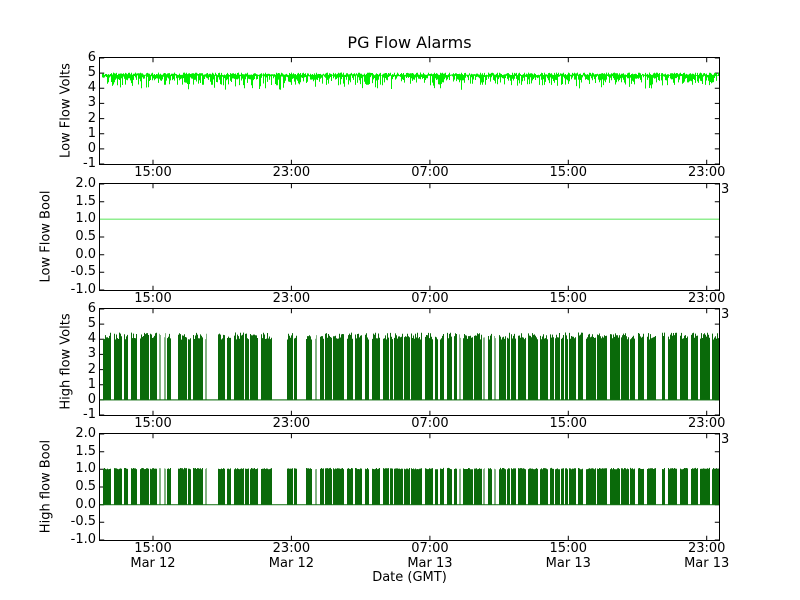 Image resolution: width=800 pixels, height=600 pixels. Describe the element at coordinates (409, 42) in the screenshot. I see `chart-title: PG Flow Alarms` at that location.